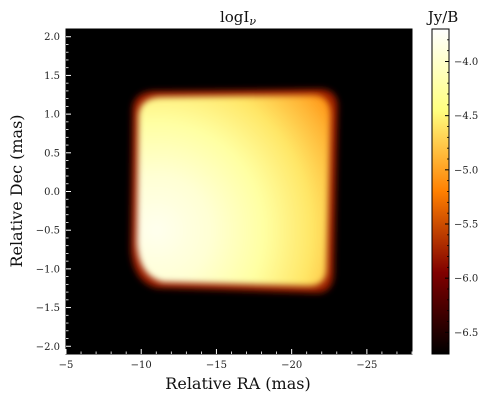  What do you see at coordinates (48, 308) in the screenshot?
I see `y-tick-label: −1.5` at bounding box center [48, 308].